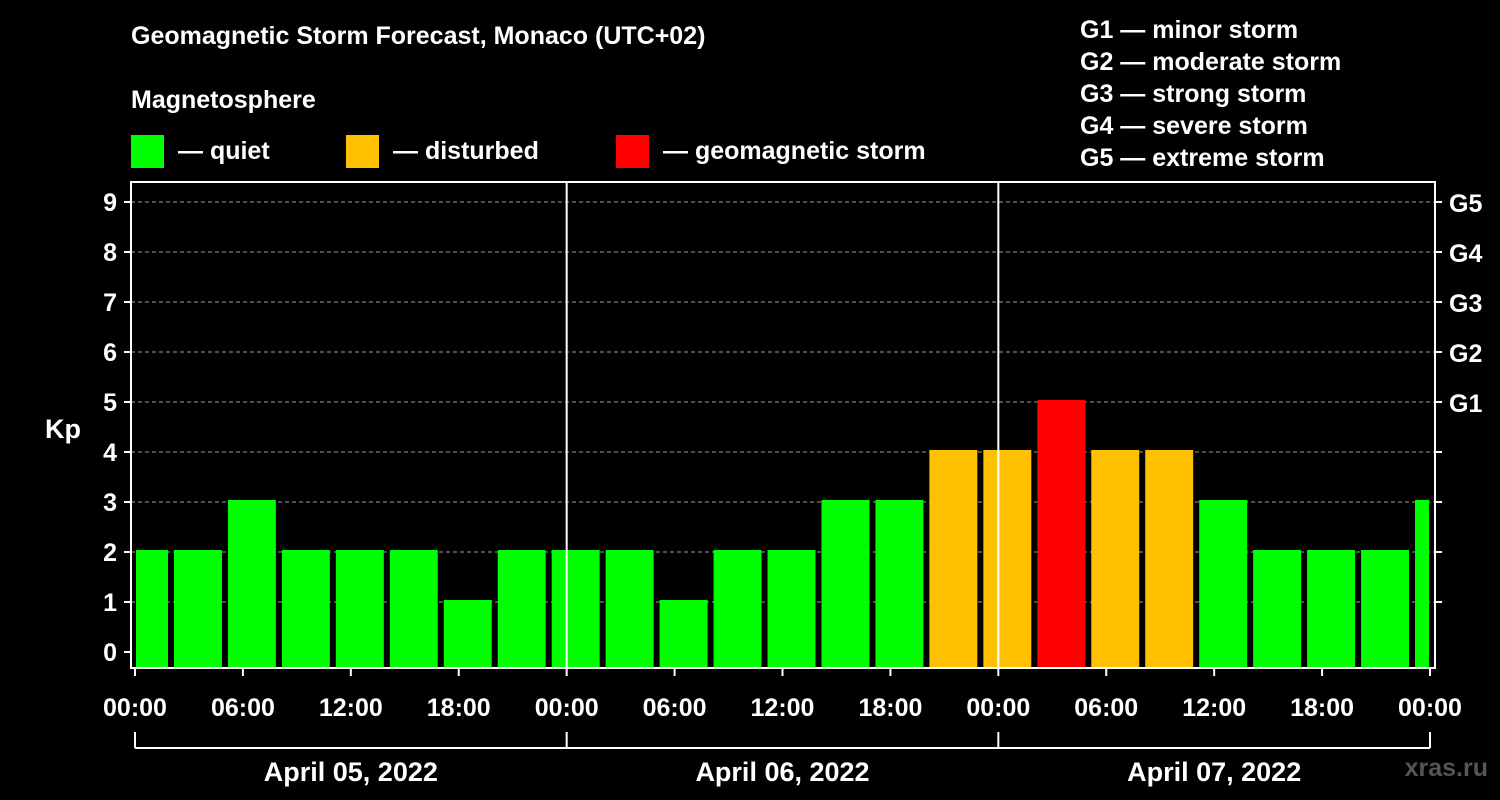 This screenshot has height=800, width=1500. I want to click on day-label: April 06, 2022, so click(782, 772).